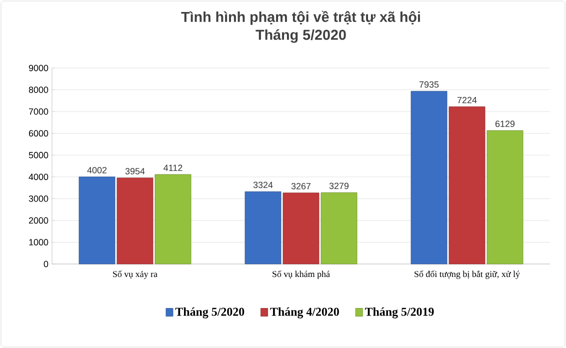 The width and height of the screenshot is (566, 348). I want to click on legend-label: Tháng 4/2020, so click(304, 312).